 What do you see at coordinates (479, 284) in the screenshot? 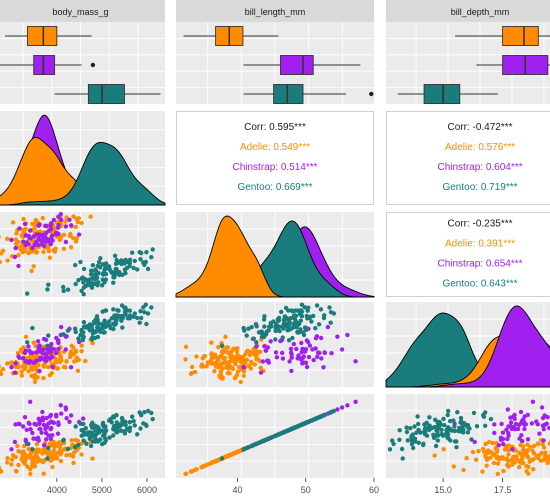
I see `corr-text-gentoo: Gentoo: 0.643***` at bounding box center [479, 284].